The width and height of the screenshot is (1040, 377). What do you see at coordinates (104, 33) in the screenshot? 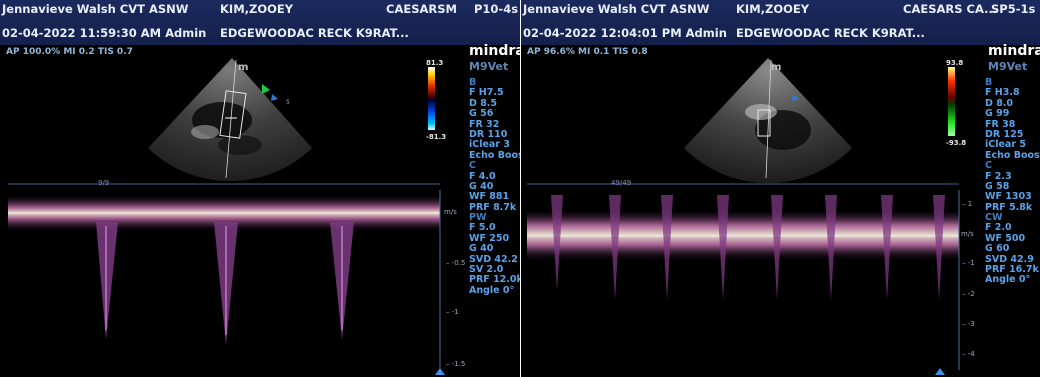
I see `left-datetime: 02-04-2022 11:59:30 AM Admin` at bounding box center [104, 33].